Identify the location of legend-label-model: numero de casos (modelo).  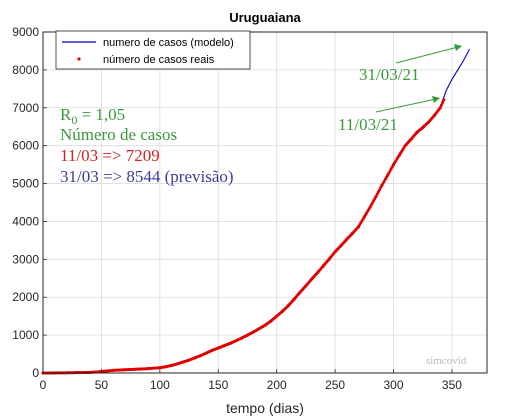
(168, 43).